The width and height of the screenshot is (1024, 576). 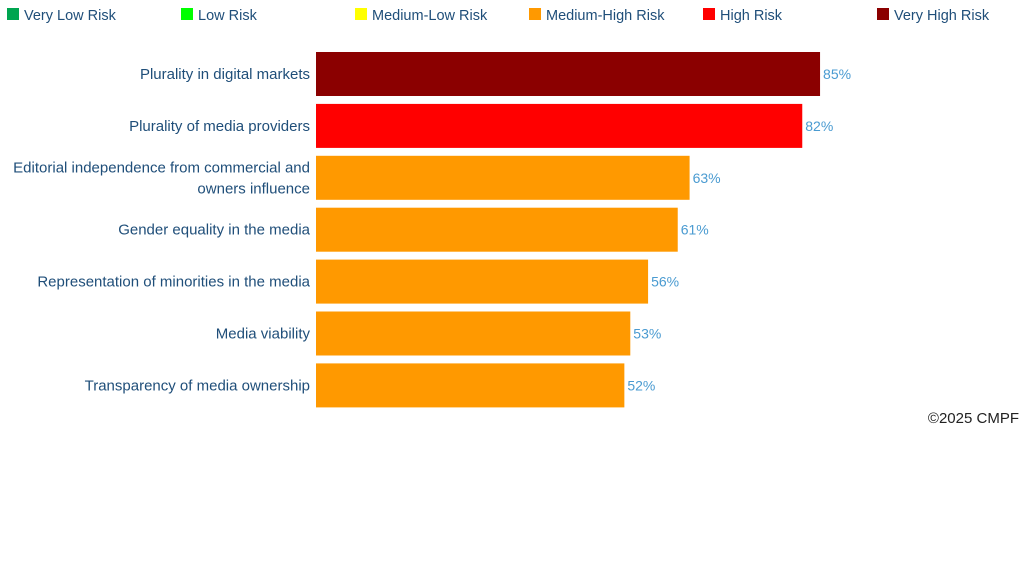 I want to click on data-label-3: 61%, so click(x=695, y=230).